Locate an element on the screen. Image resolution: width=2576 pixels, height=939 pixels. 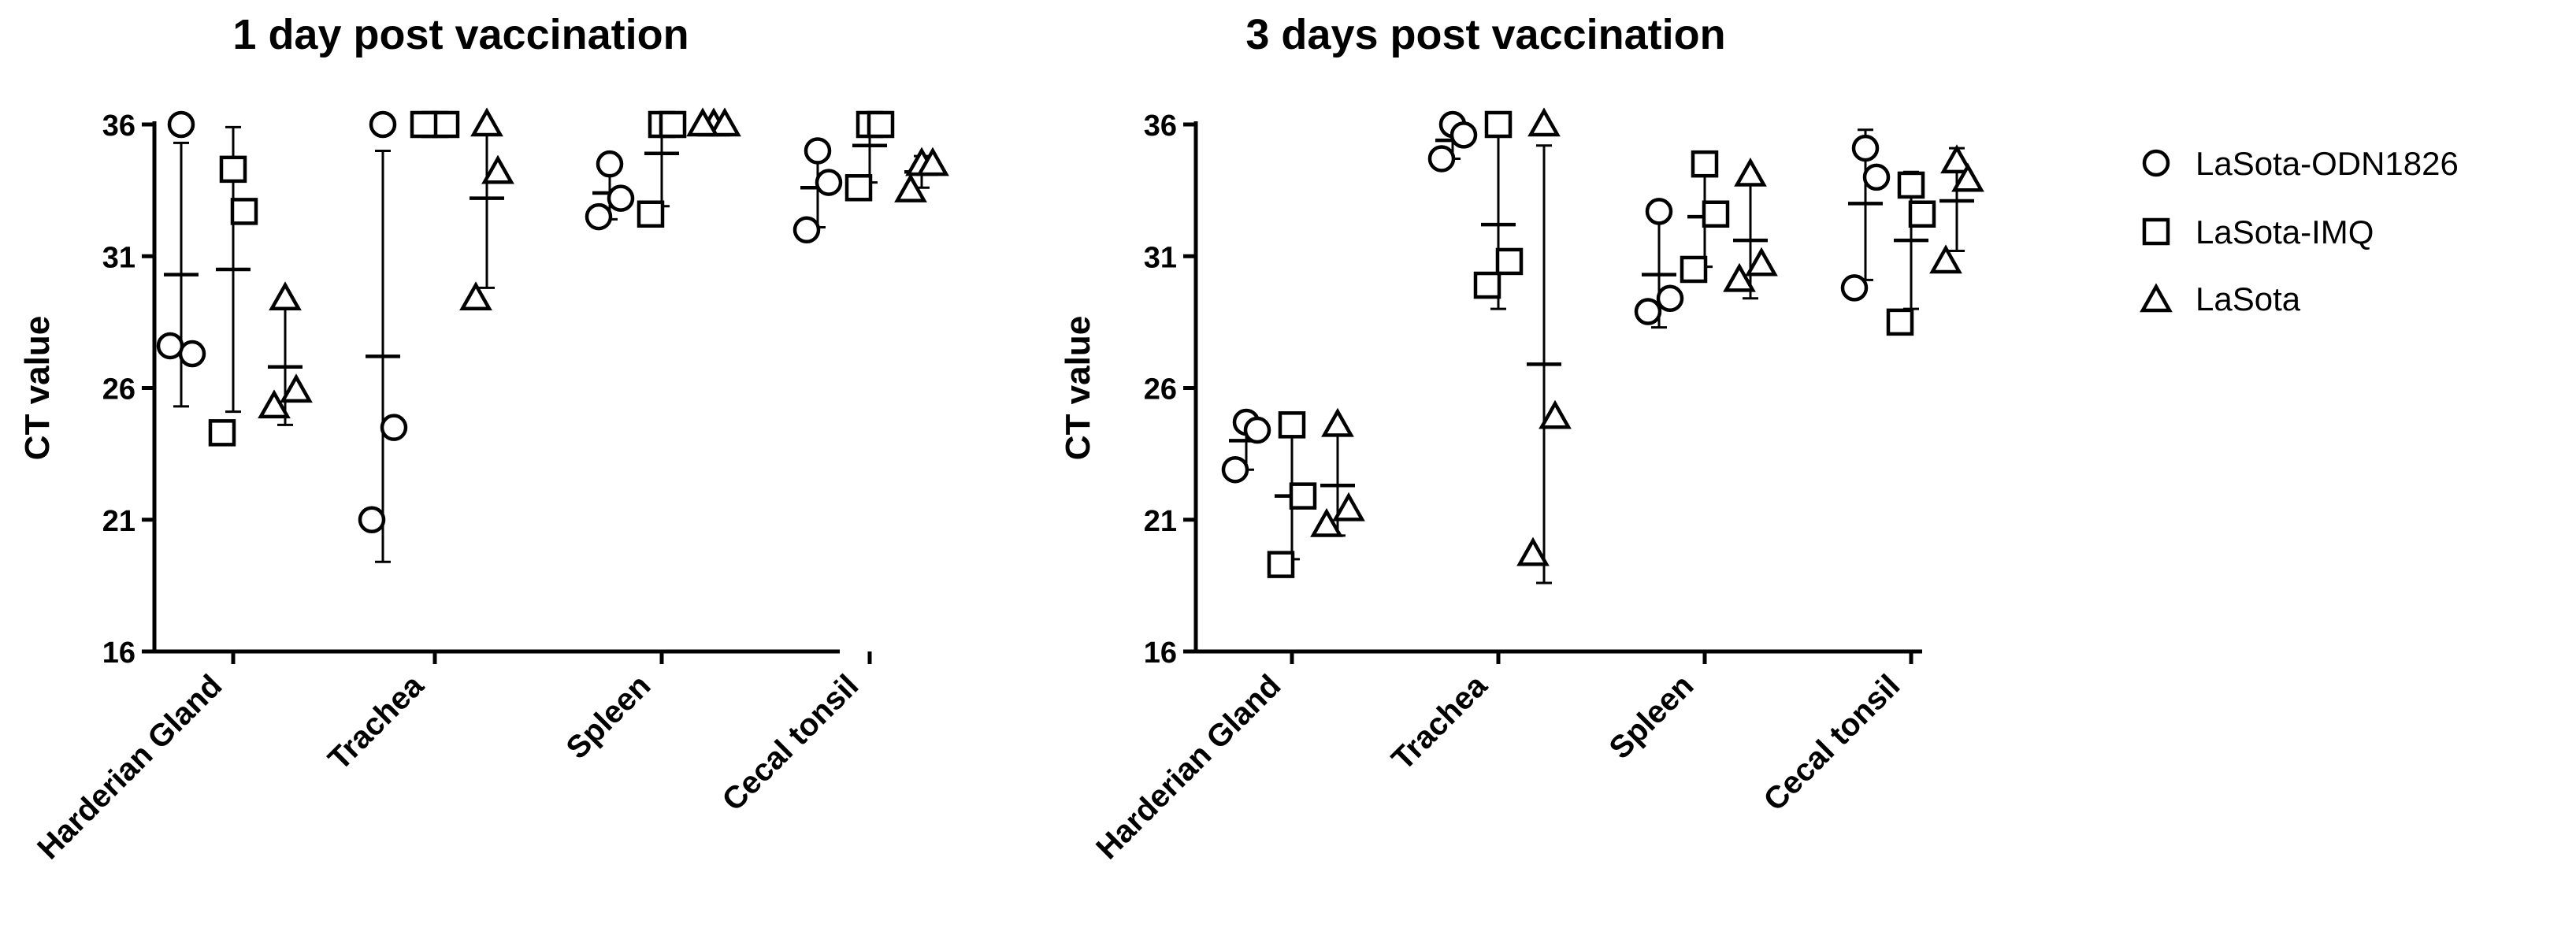
legend-triangle-icon is located at coordinates (2156, 298).